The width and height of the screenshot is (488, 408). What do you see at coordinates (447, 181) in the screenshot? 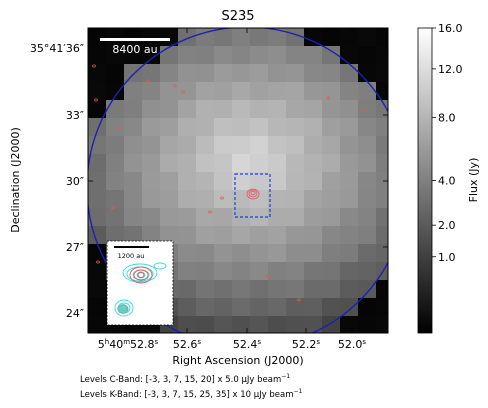
I see `colorbar-tick-label: 4.0` at bounding box center [447, 181].